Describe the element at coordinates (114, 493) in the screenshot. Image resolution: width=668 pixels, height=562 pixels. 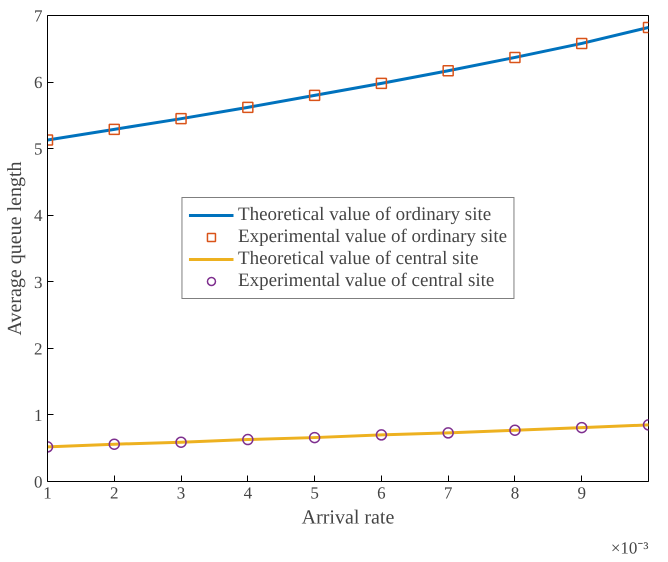
I see `x-tick-label: 2` at that location.